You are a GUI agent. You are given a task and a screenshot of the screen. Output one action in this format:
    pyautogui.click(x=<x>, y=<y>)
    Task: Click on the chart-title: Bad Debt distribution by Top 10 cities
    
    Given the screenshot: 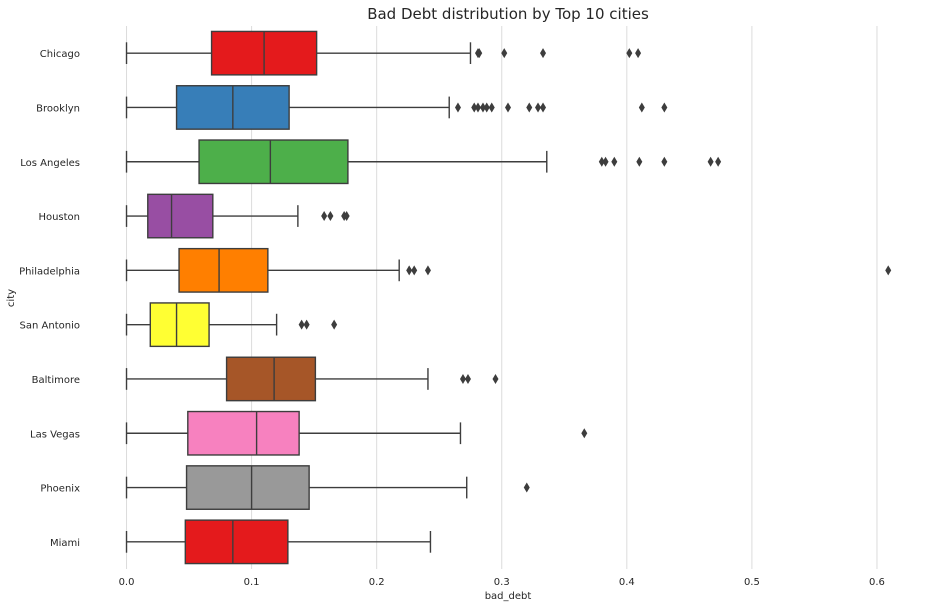 What is the action you would take?
    pyautogui.click(x=508, y=14)
    